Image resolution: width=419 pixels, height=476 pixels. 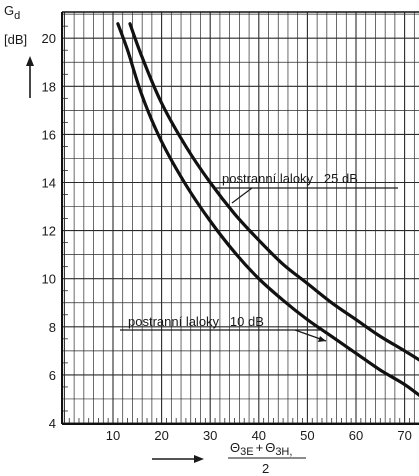 I want to click on y-tick-label: 4, so click(x=52, y=423).